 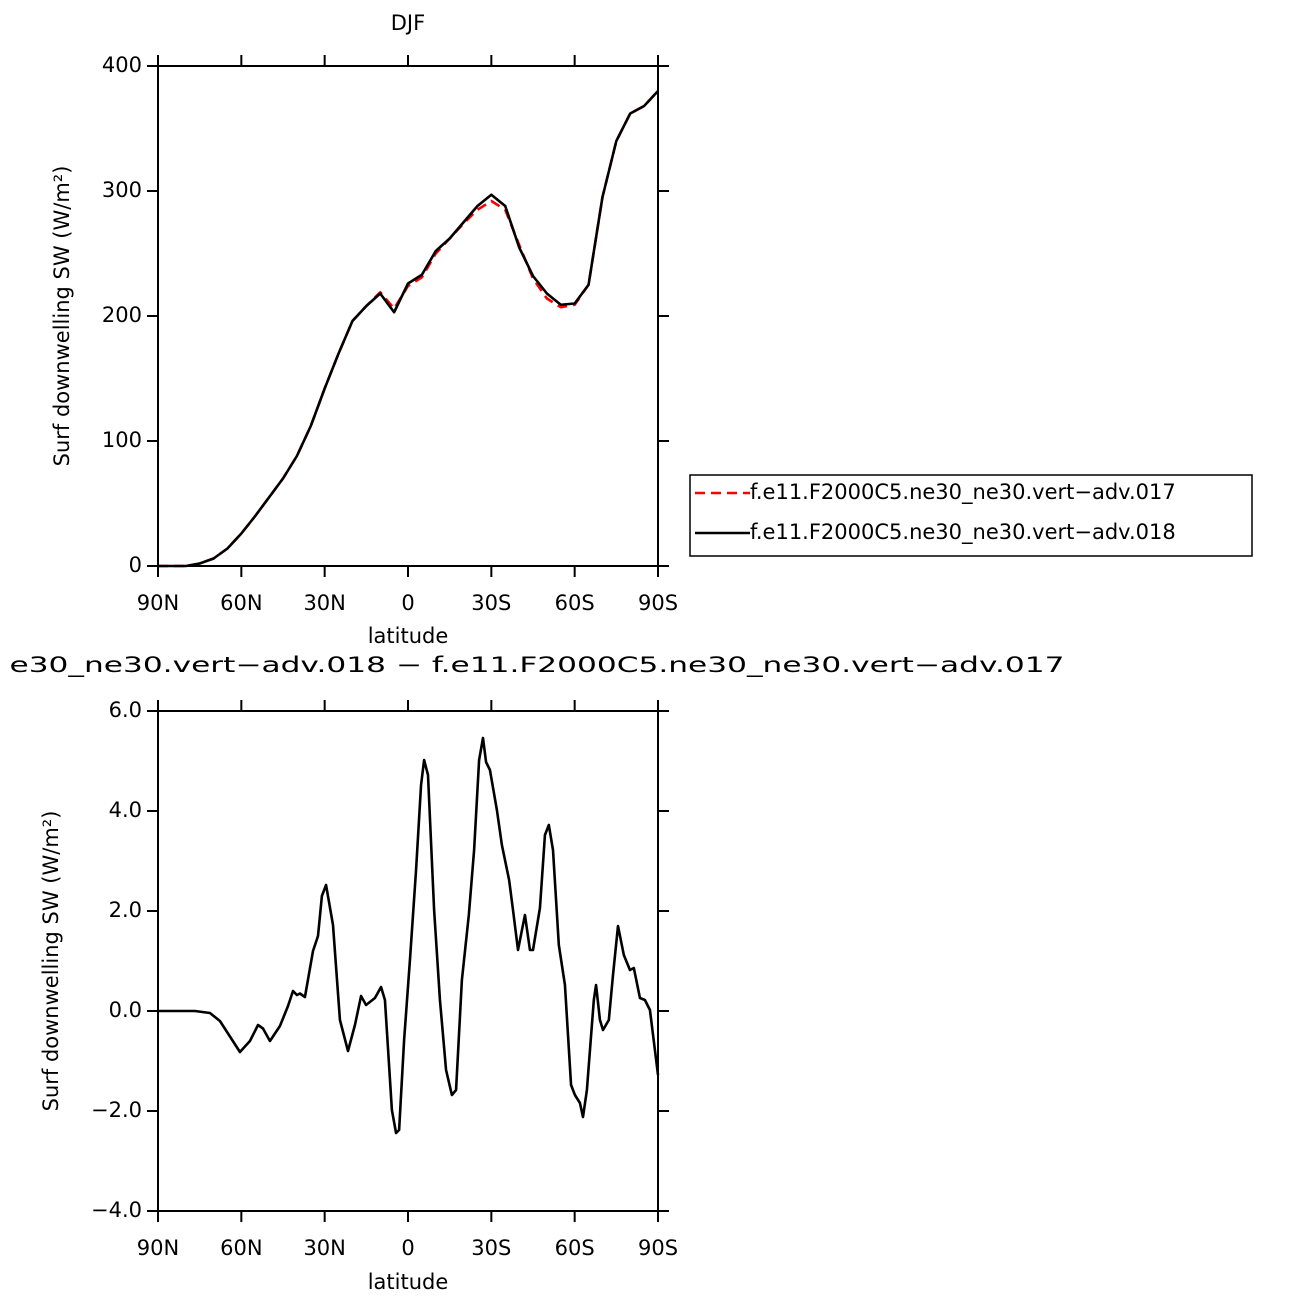 What do you see at coordinates (122, 440) in the screenshot?
I see `y-tick-label: 100` at bounding box center [122, 440].